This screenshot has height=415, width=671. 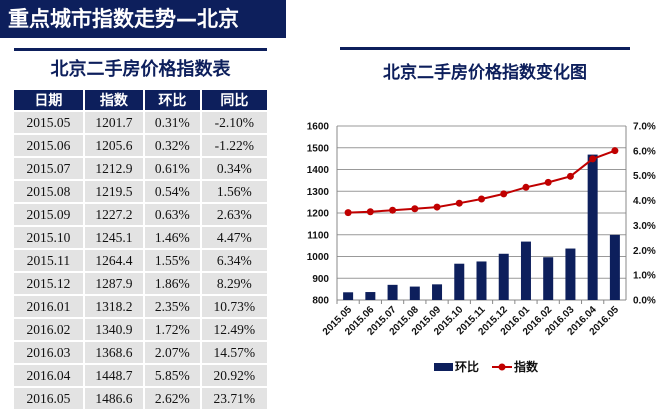 I want to click on table-cell: 1201.7, so click(x=114, y=122).